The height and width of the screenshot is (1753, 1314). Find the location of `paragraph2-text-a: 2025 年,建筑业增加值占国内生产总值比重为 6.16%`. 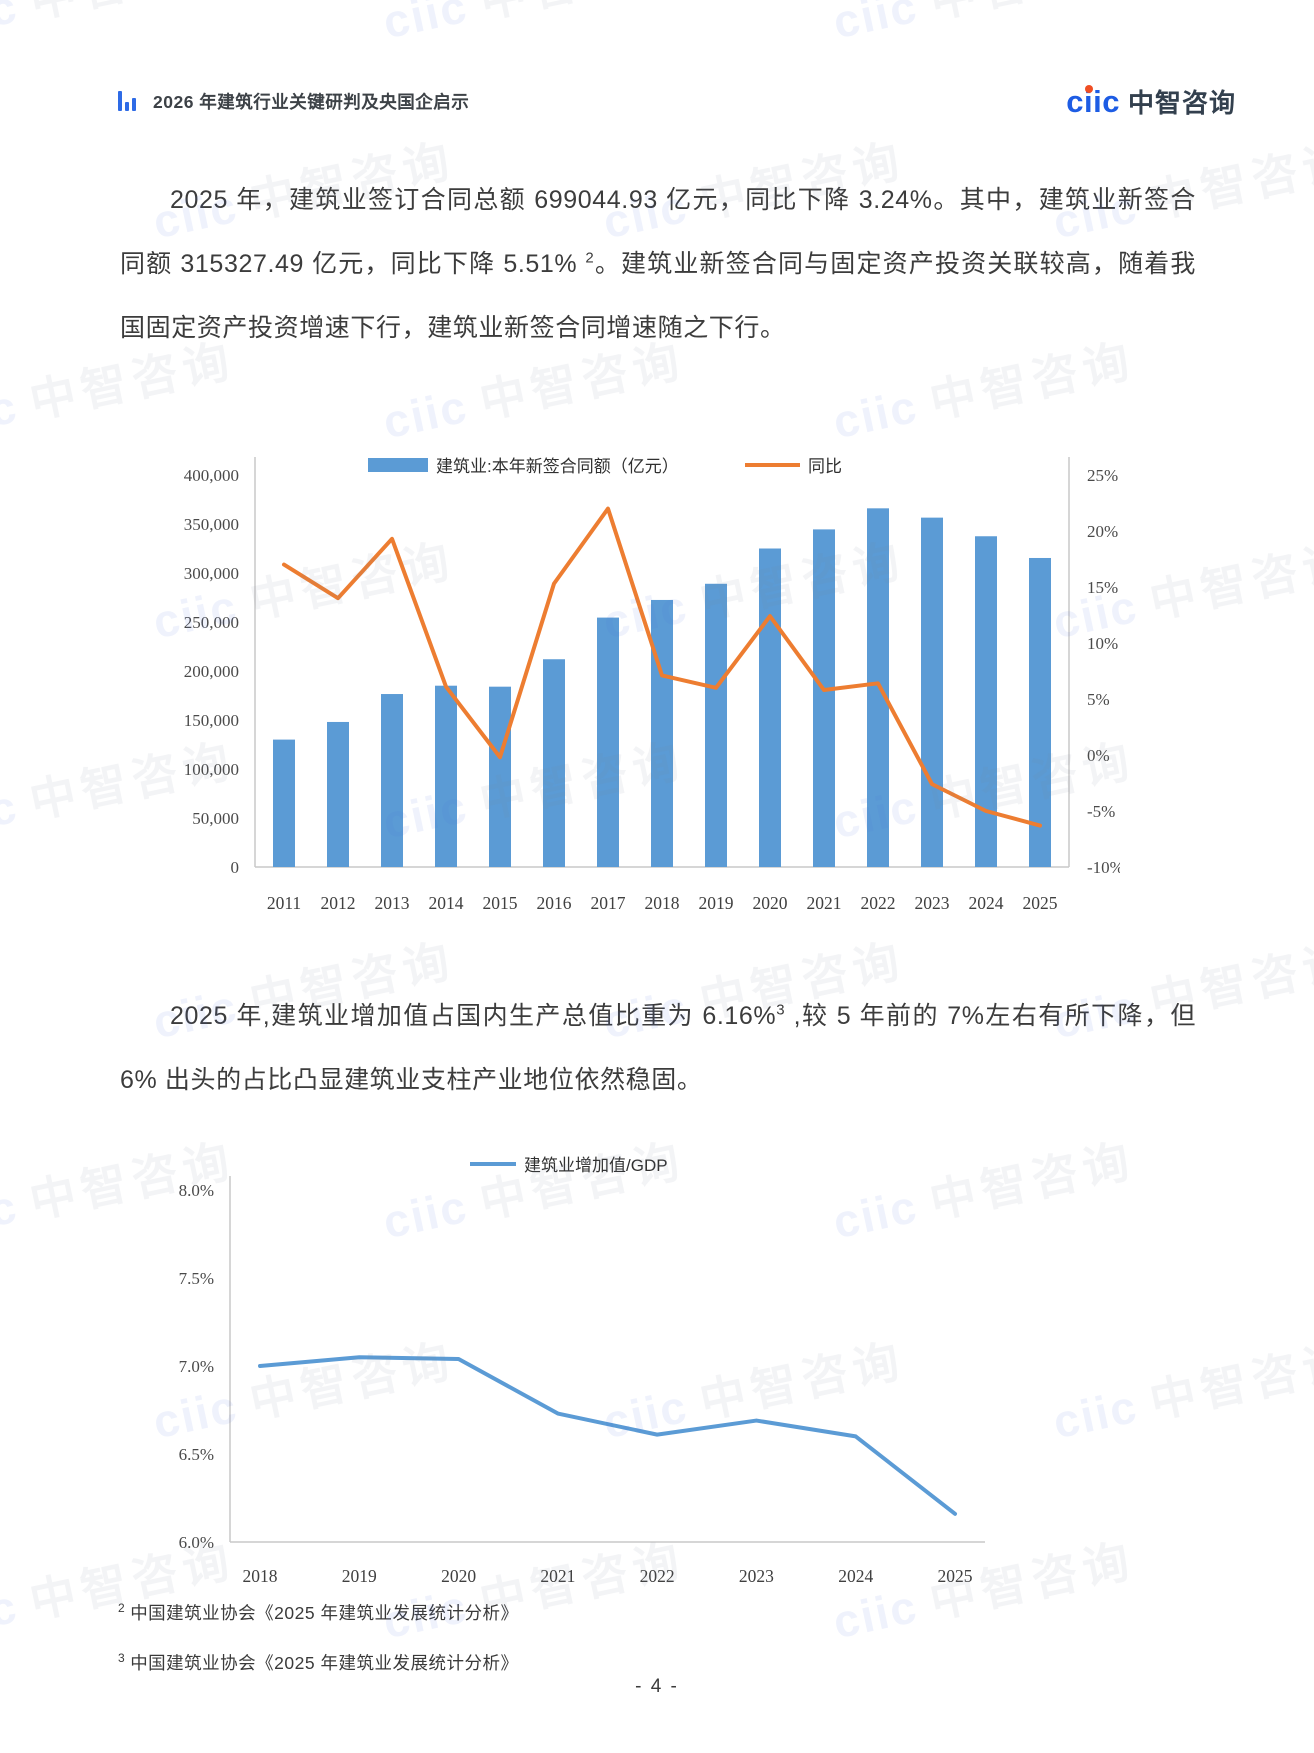

paragraph2-text-a: 2025 年,建筑业增加值占国内生产总值比重为 6.16% is located at coordinates (473, 1016).